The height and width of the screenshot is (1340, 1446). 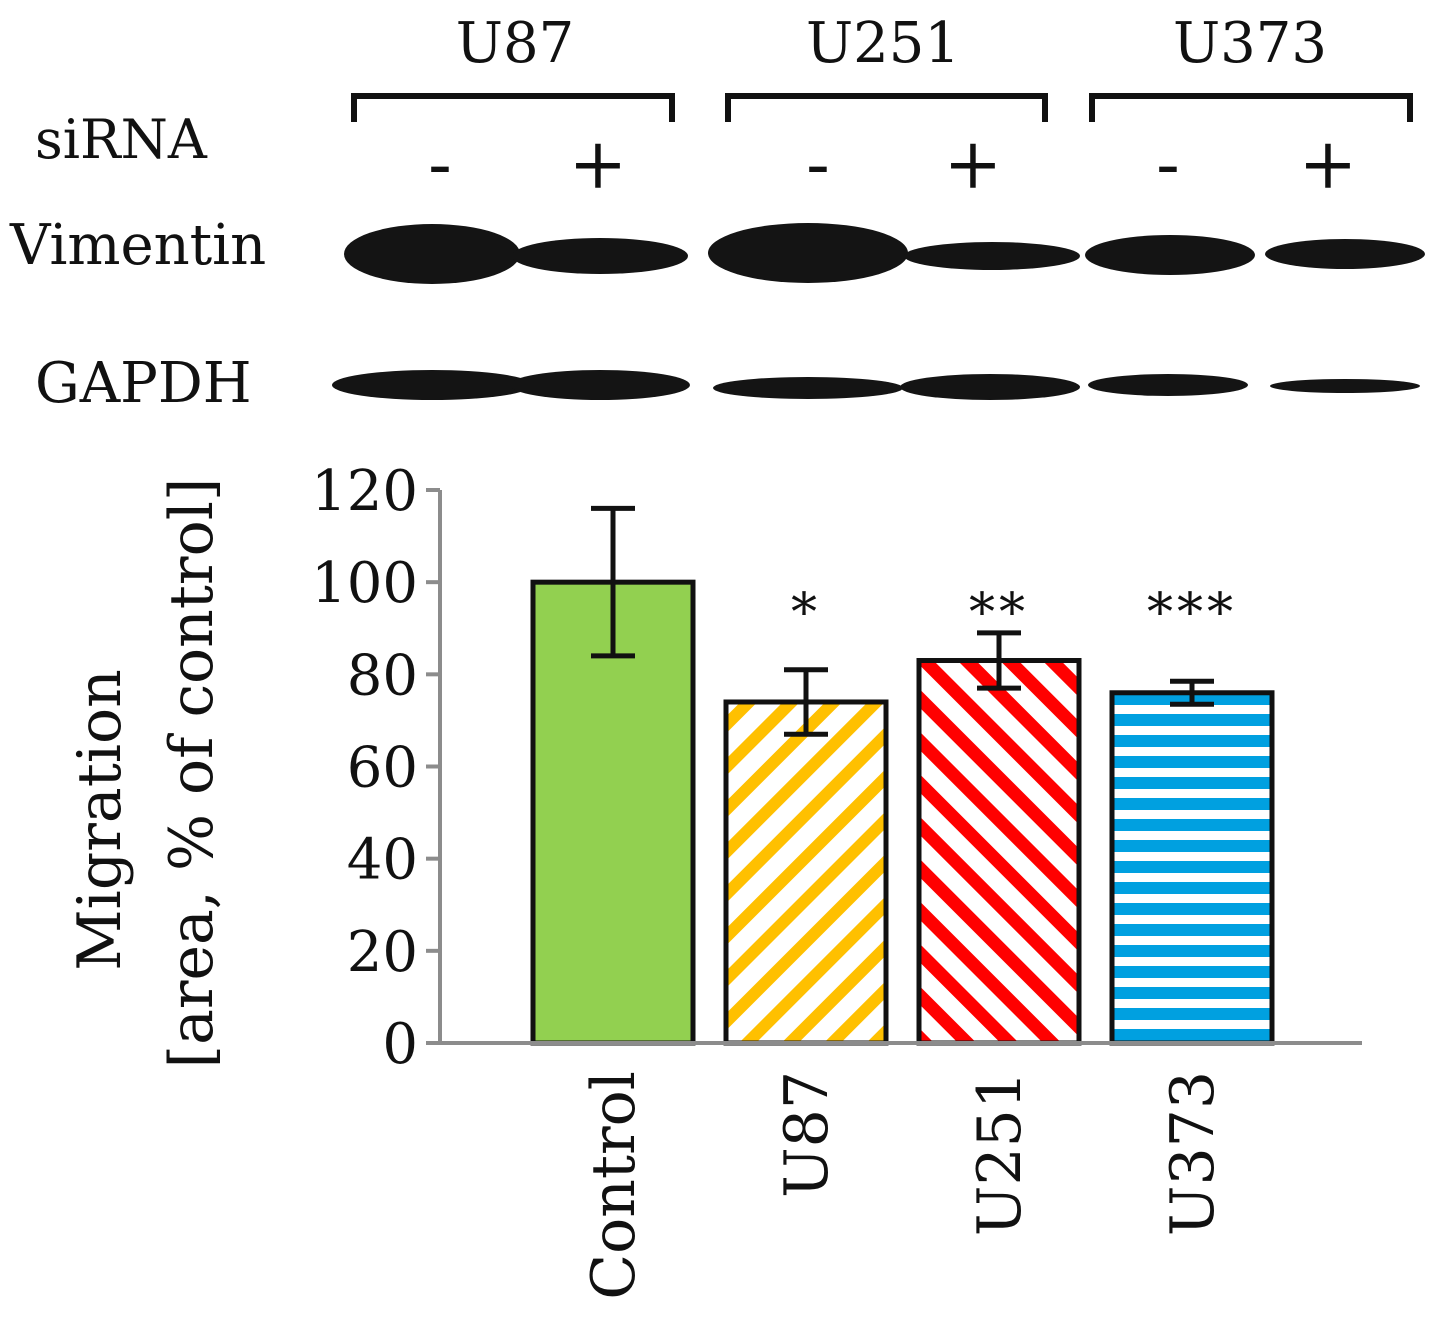 I want to click on bar-u87, so click(x=806, y=872).